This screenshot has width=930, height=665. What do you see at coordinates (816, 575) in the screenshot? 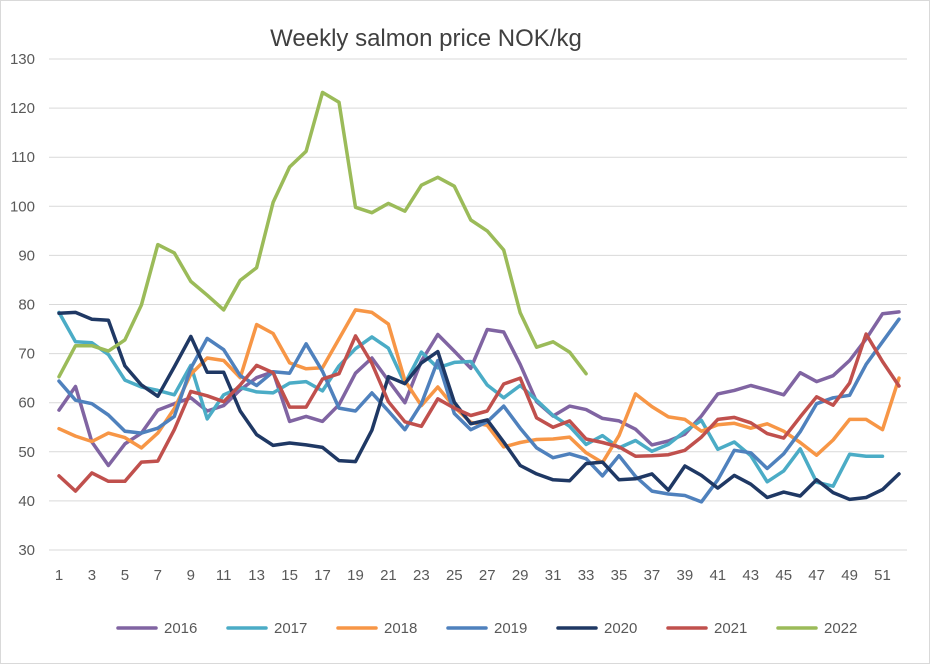
I see `x-tick-label: 47` at bounding box center [816, 575].